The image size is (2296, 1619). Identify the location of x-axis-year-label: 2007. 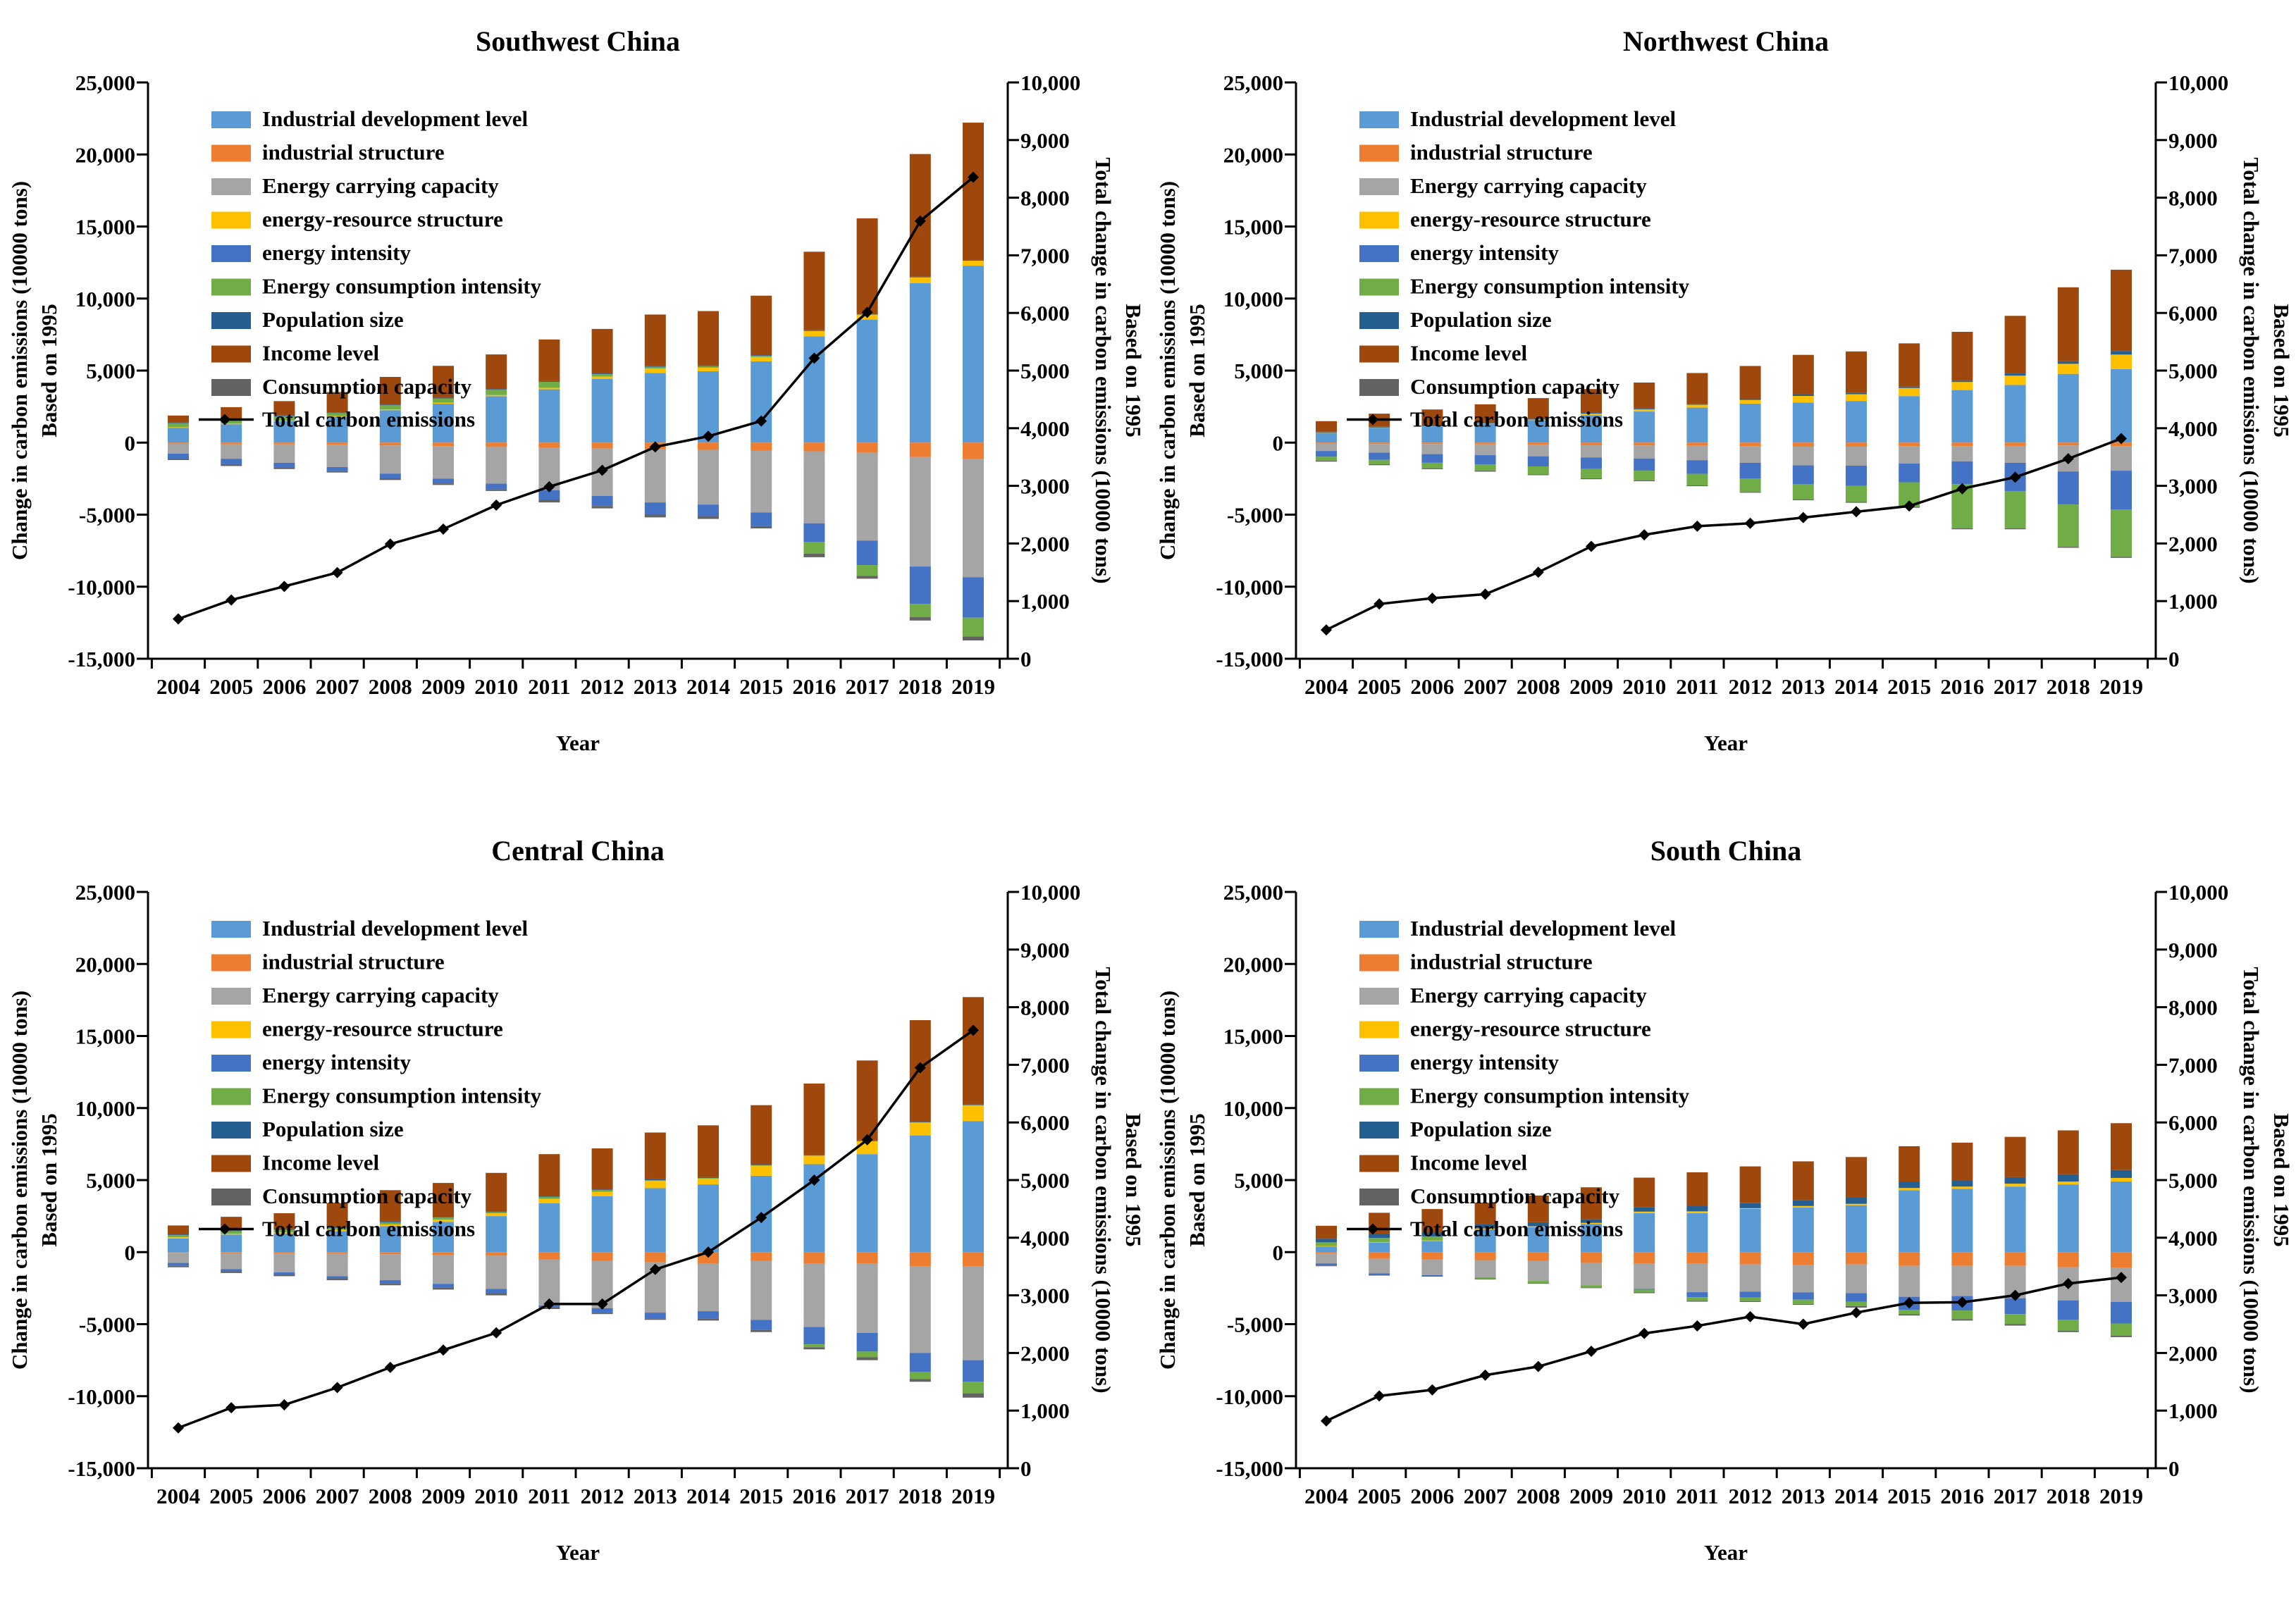
(1485, 686).